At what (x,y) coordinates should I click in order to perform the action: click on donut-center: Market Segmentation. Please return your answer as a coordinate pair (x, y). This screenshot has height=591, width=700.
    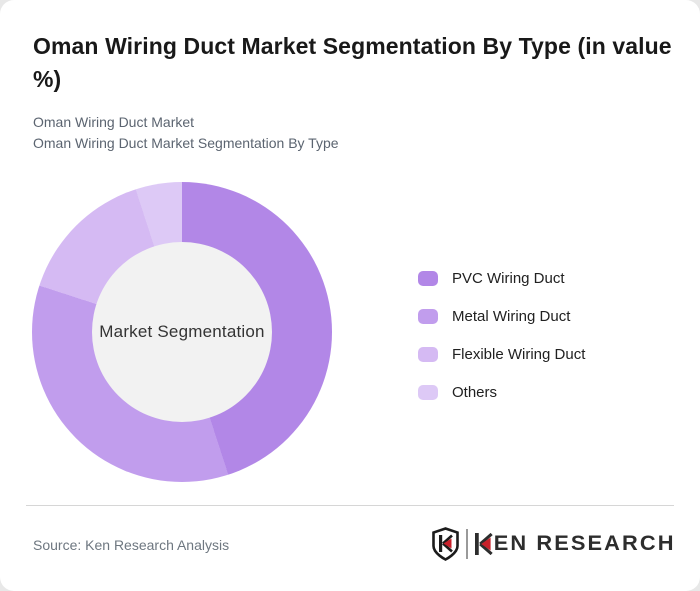
    Looking at the image, I should click on (182, 332).